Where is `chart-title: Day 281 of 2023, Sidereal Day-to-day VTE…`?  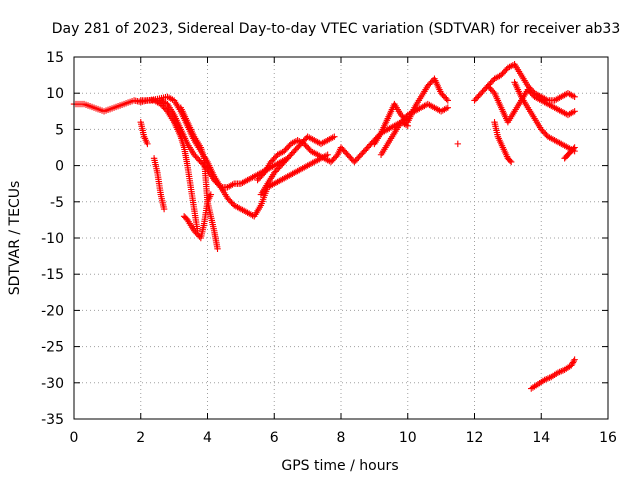 chart-title: Day 281 of 2023, Sidereal Day-to-day VTE… is located at coordinates (336, 29).